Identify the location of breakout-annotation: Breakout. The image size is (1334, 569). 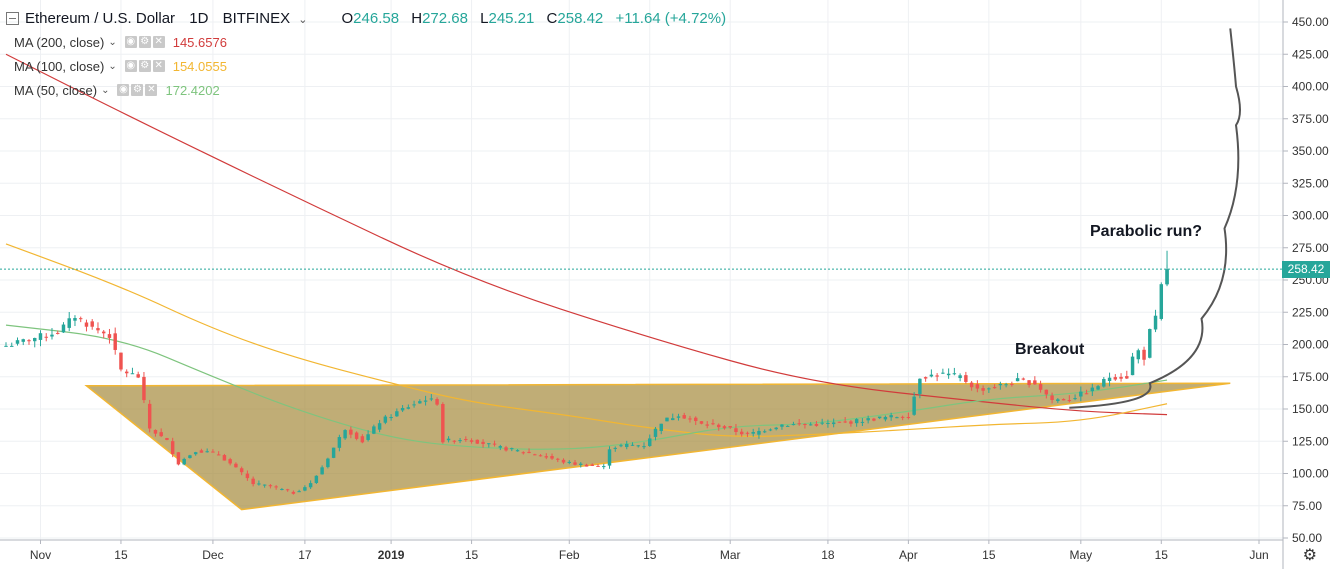
(1050, 349).